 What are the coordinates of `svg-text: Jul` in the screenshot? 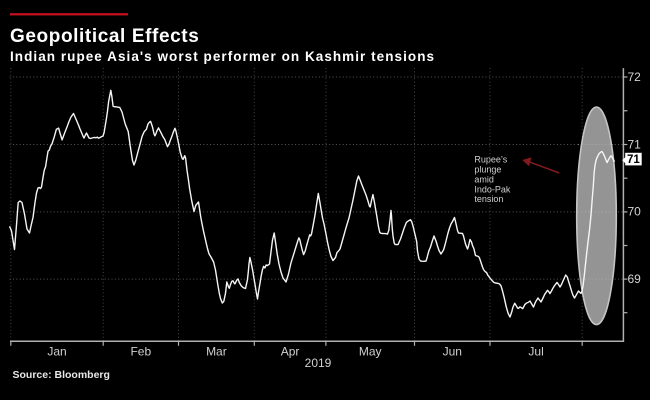 It's located at (535, 352).